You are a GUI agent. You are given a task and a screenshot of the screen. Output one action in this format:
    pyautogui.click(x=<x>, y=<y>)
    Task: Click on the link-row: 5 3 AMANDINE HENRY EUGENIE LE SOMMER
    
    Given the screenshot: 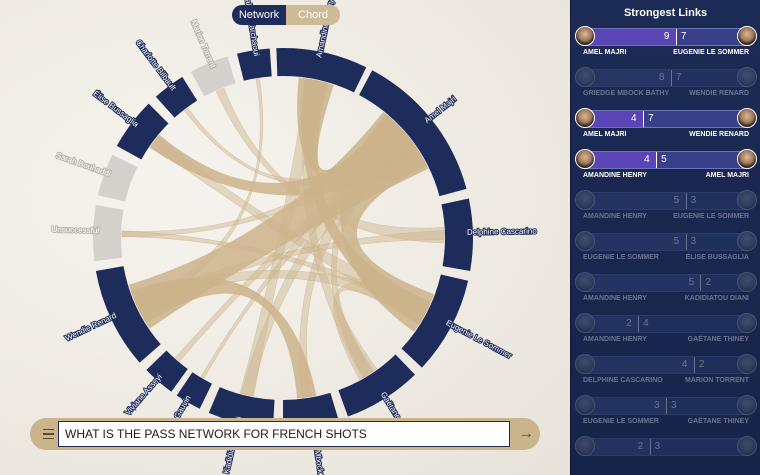 What is the action you would take?
    pyautogui.click(x=665, y=210)
    